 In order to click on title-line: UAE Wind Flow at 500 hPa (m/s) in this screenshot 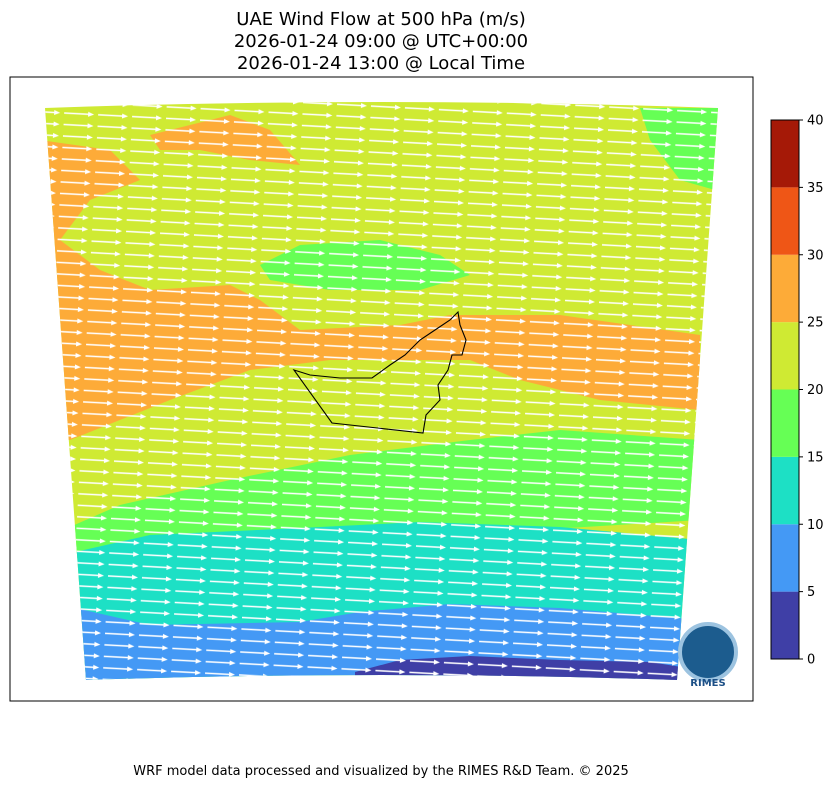, I will do `click(380, 19)`.